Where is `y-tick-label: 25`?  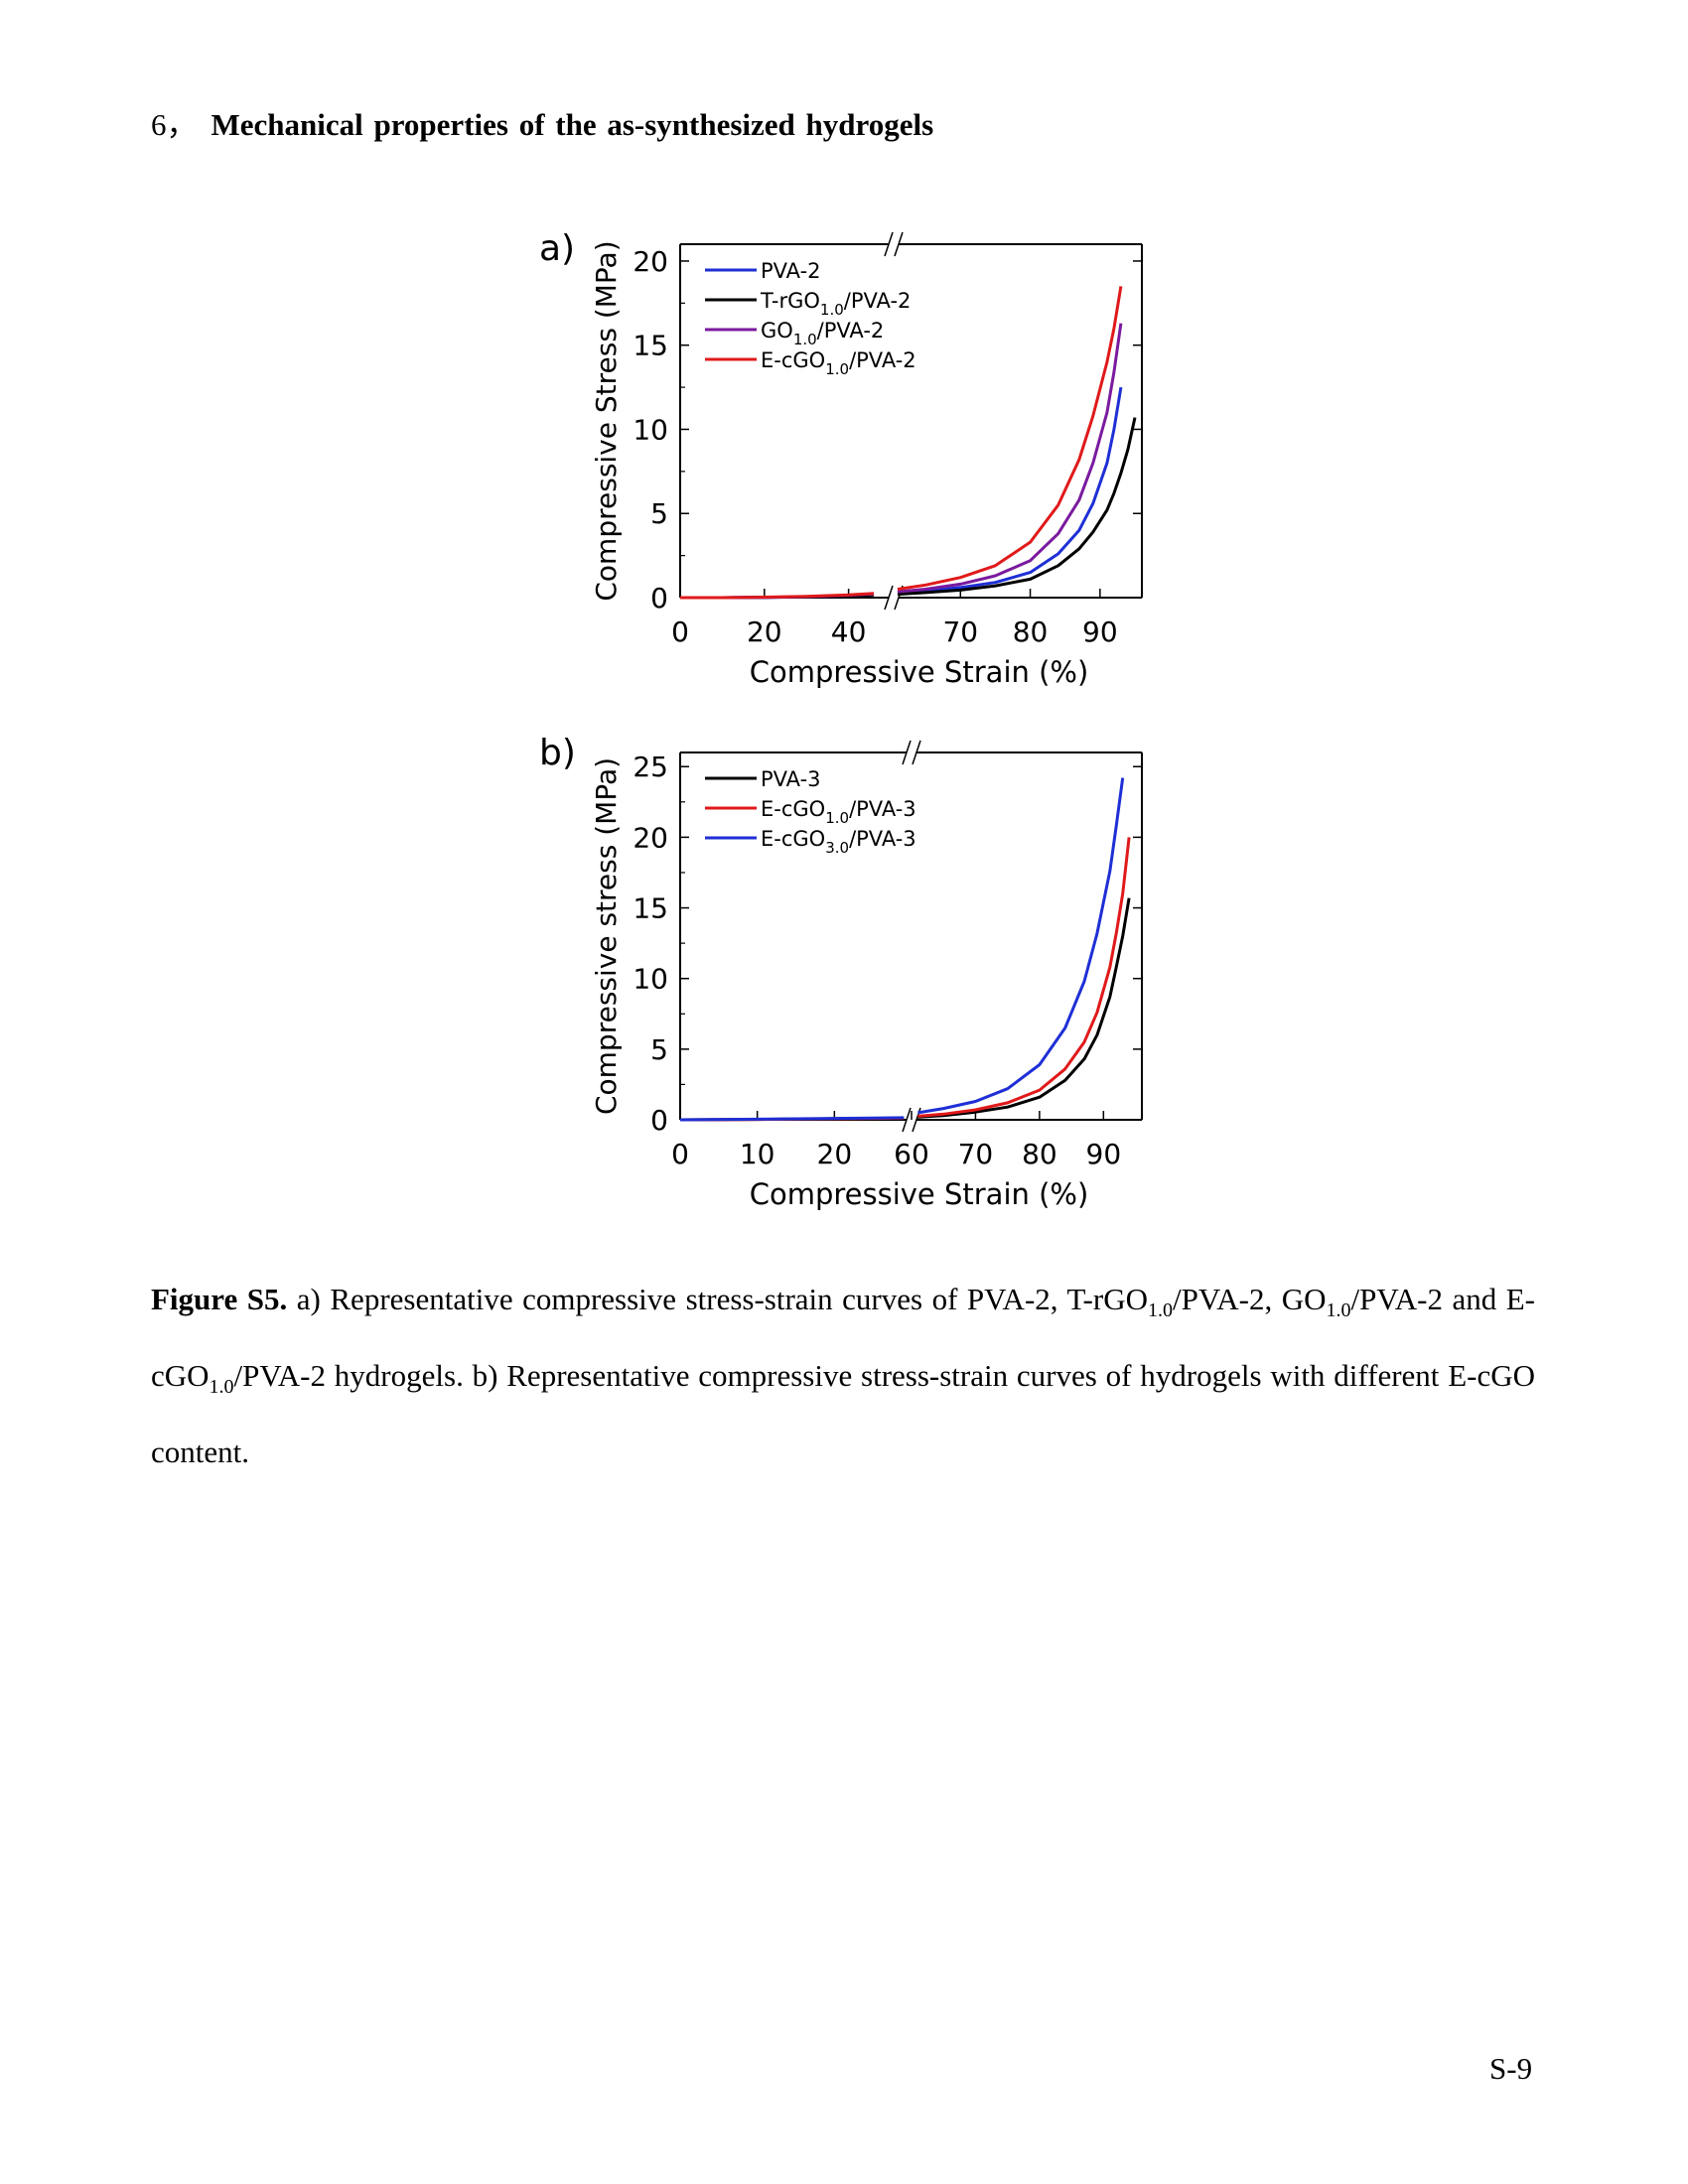 y-tick-label: 25 is located at coordinates (650, 767).